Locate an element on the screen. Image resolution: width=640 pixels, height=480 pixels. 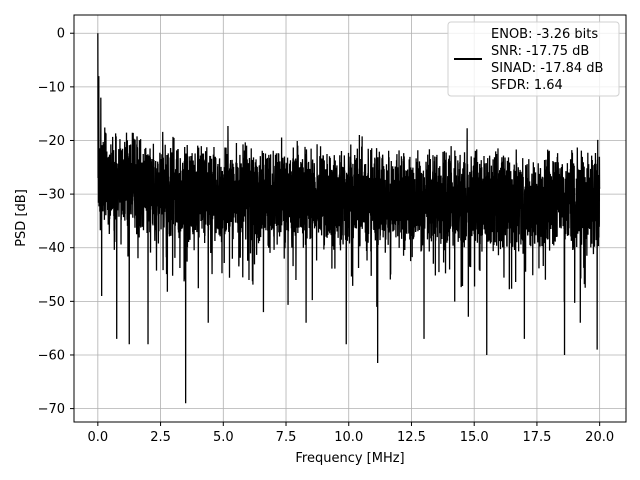
x-axis-ticks: 0.0 2.5 5.0 7.5 10.0 12.5 15.0 17.5 20.0 is located at coordinates (350, 433).